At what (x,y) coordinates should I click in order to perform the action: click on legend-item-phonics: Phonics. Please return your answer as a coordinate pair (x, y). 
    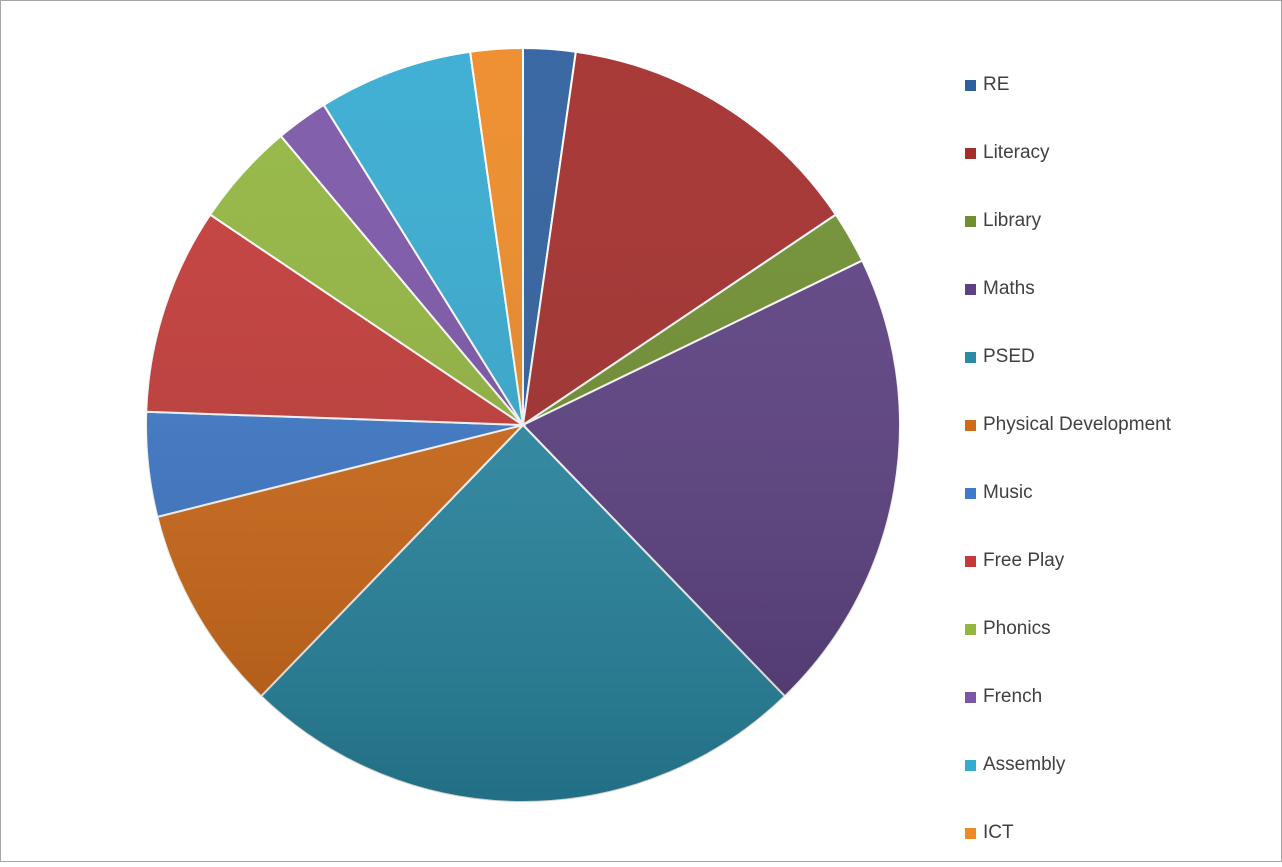
    Looking at the image, I should click on (1115, 629).